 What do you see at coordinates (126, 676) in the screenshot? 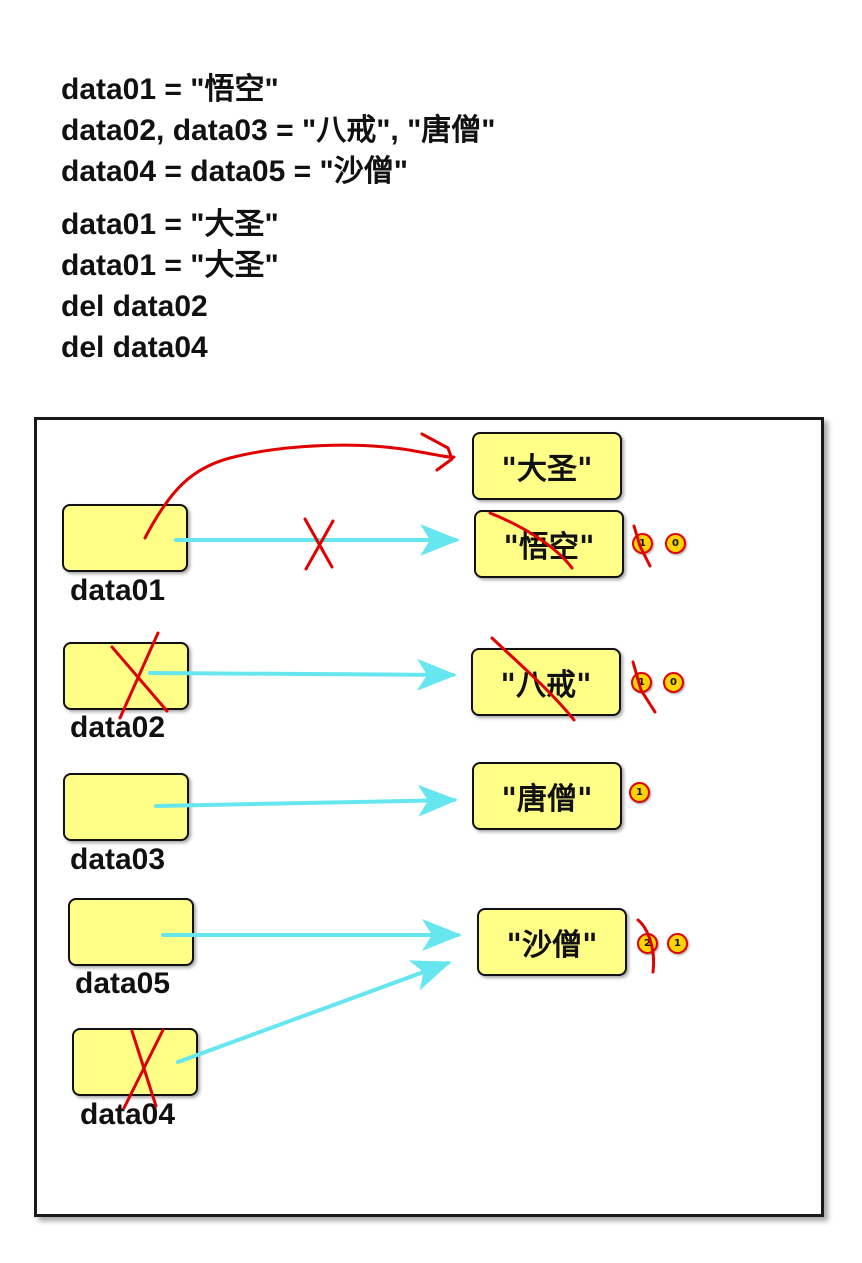
I see `variable-box-data02` at bounding box center [126, 676].